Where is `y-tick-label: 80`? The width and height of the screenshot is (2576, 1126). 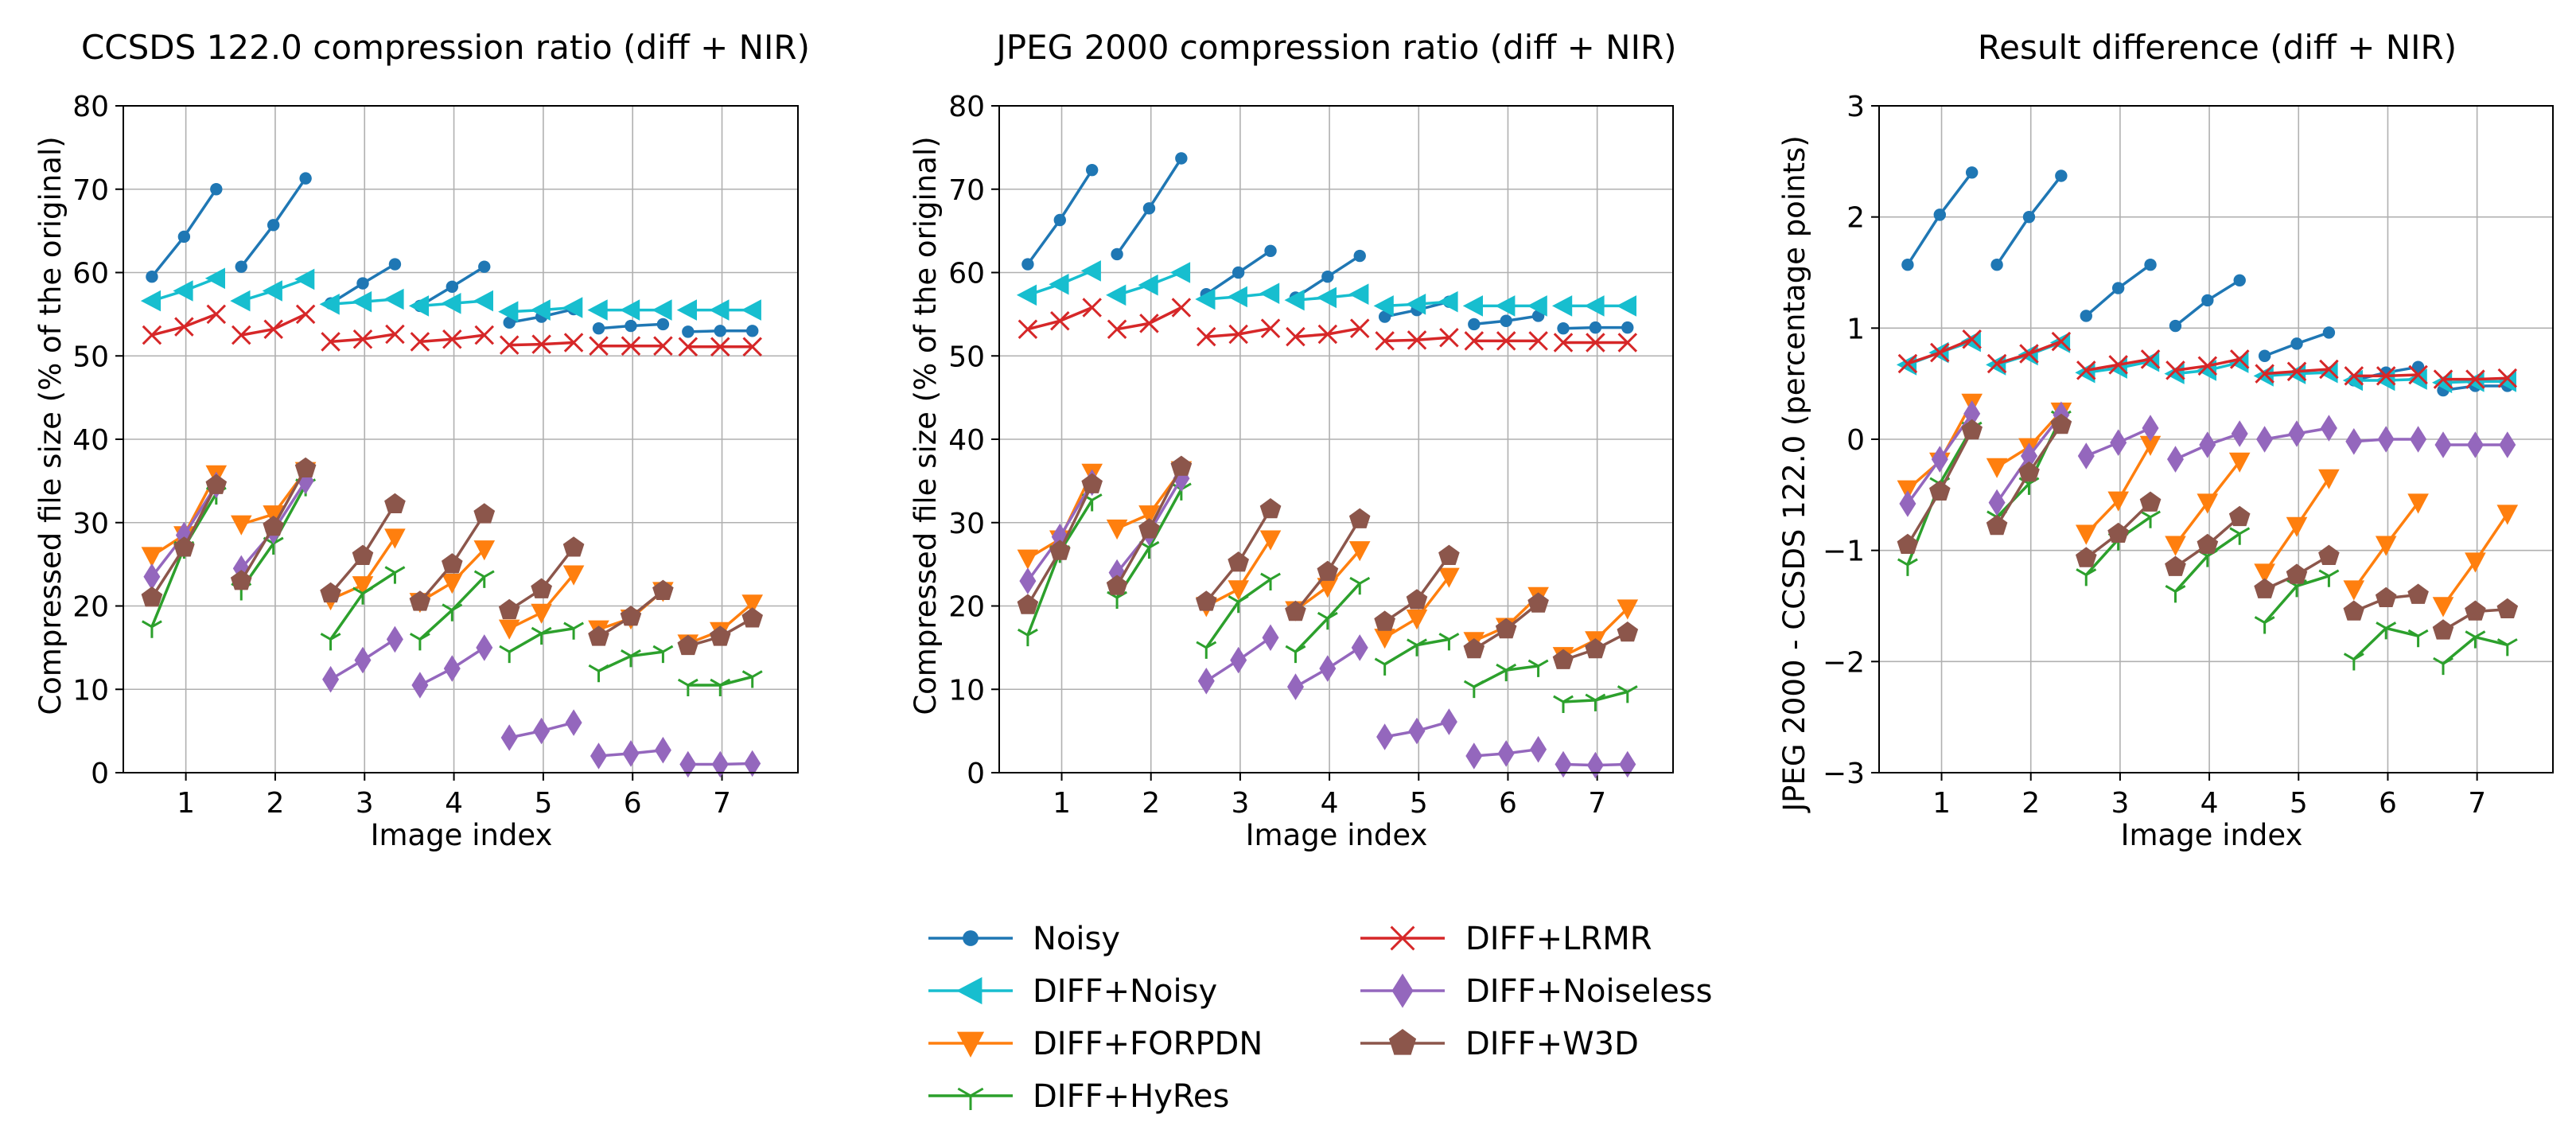
y-tick-label: 80 is located at coordinates (91, 107).